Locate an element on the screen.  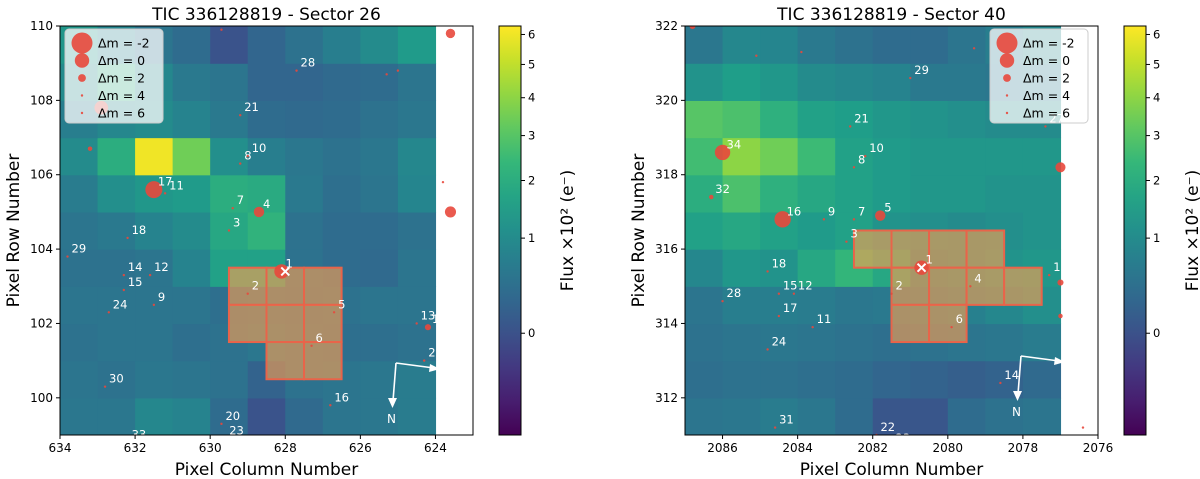
legend-entry: Δm = 2 is located at coordinates (121, 78).